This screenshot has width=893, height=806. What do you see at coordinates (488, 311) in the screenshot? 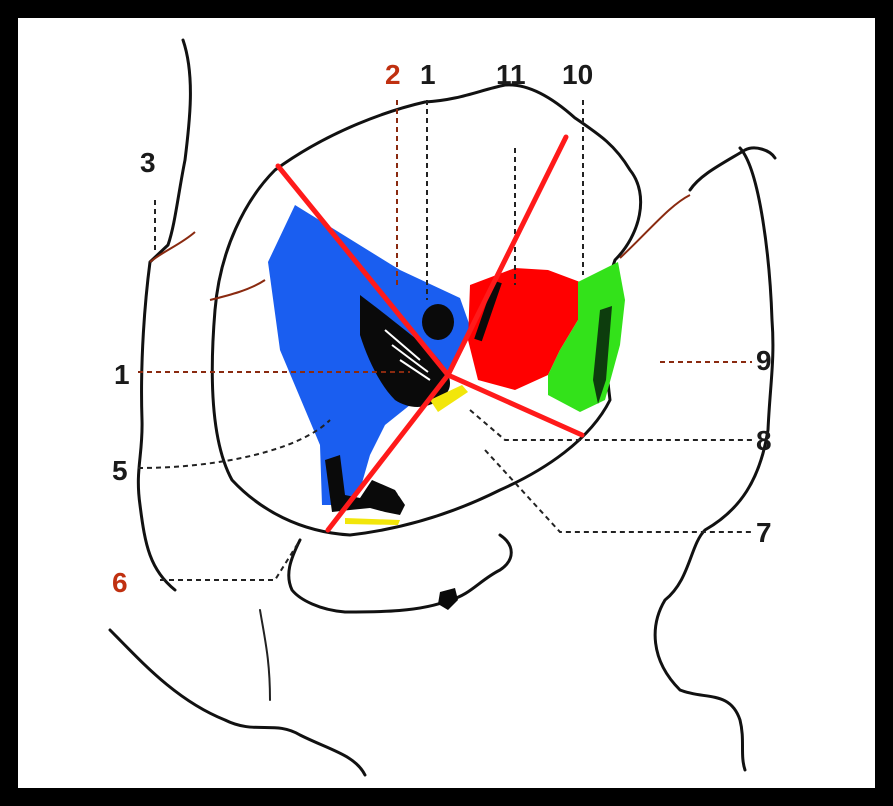
I see `black-short-bar` at bounding box center [488, 311].